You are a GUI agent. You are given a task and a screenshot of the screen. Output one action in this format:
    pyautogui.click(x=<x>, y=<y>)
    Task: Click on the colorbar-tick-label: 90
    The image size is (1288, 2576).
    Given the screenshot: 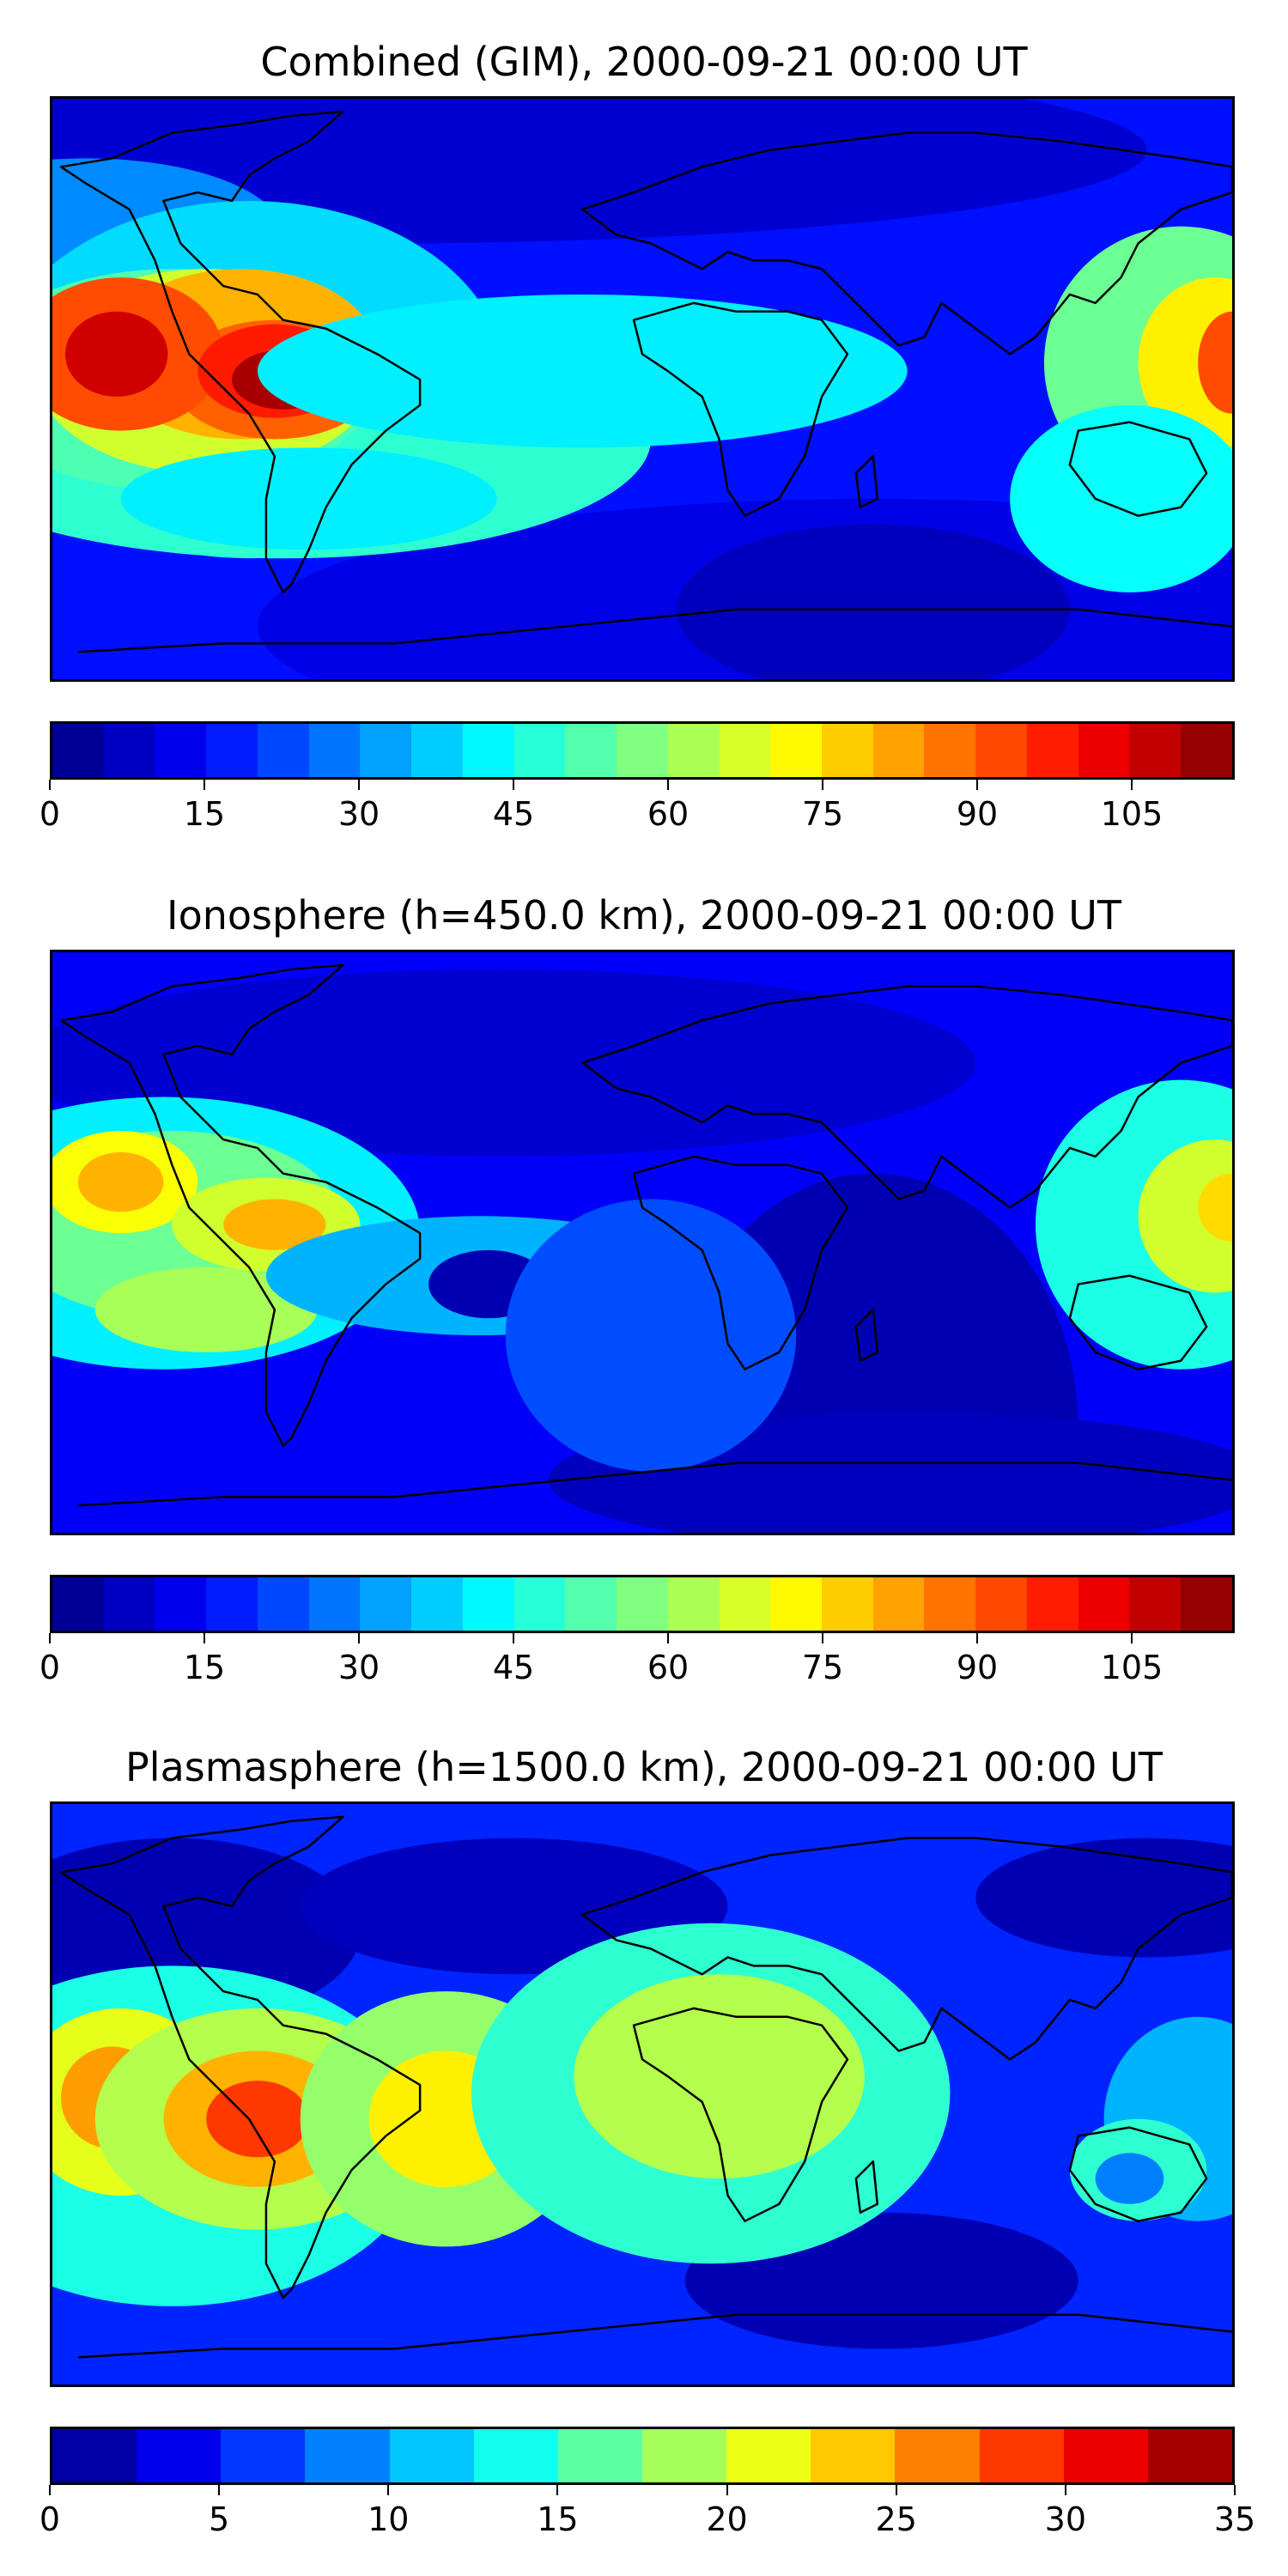 What is the action you would take?
    pyautogui.click(x=977, y=814)
    